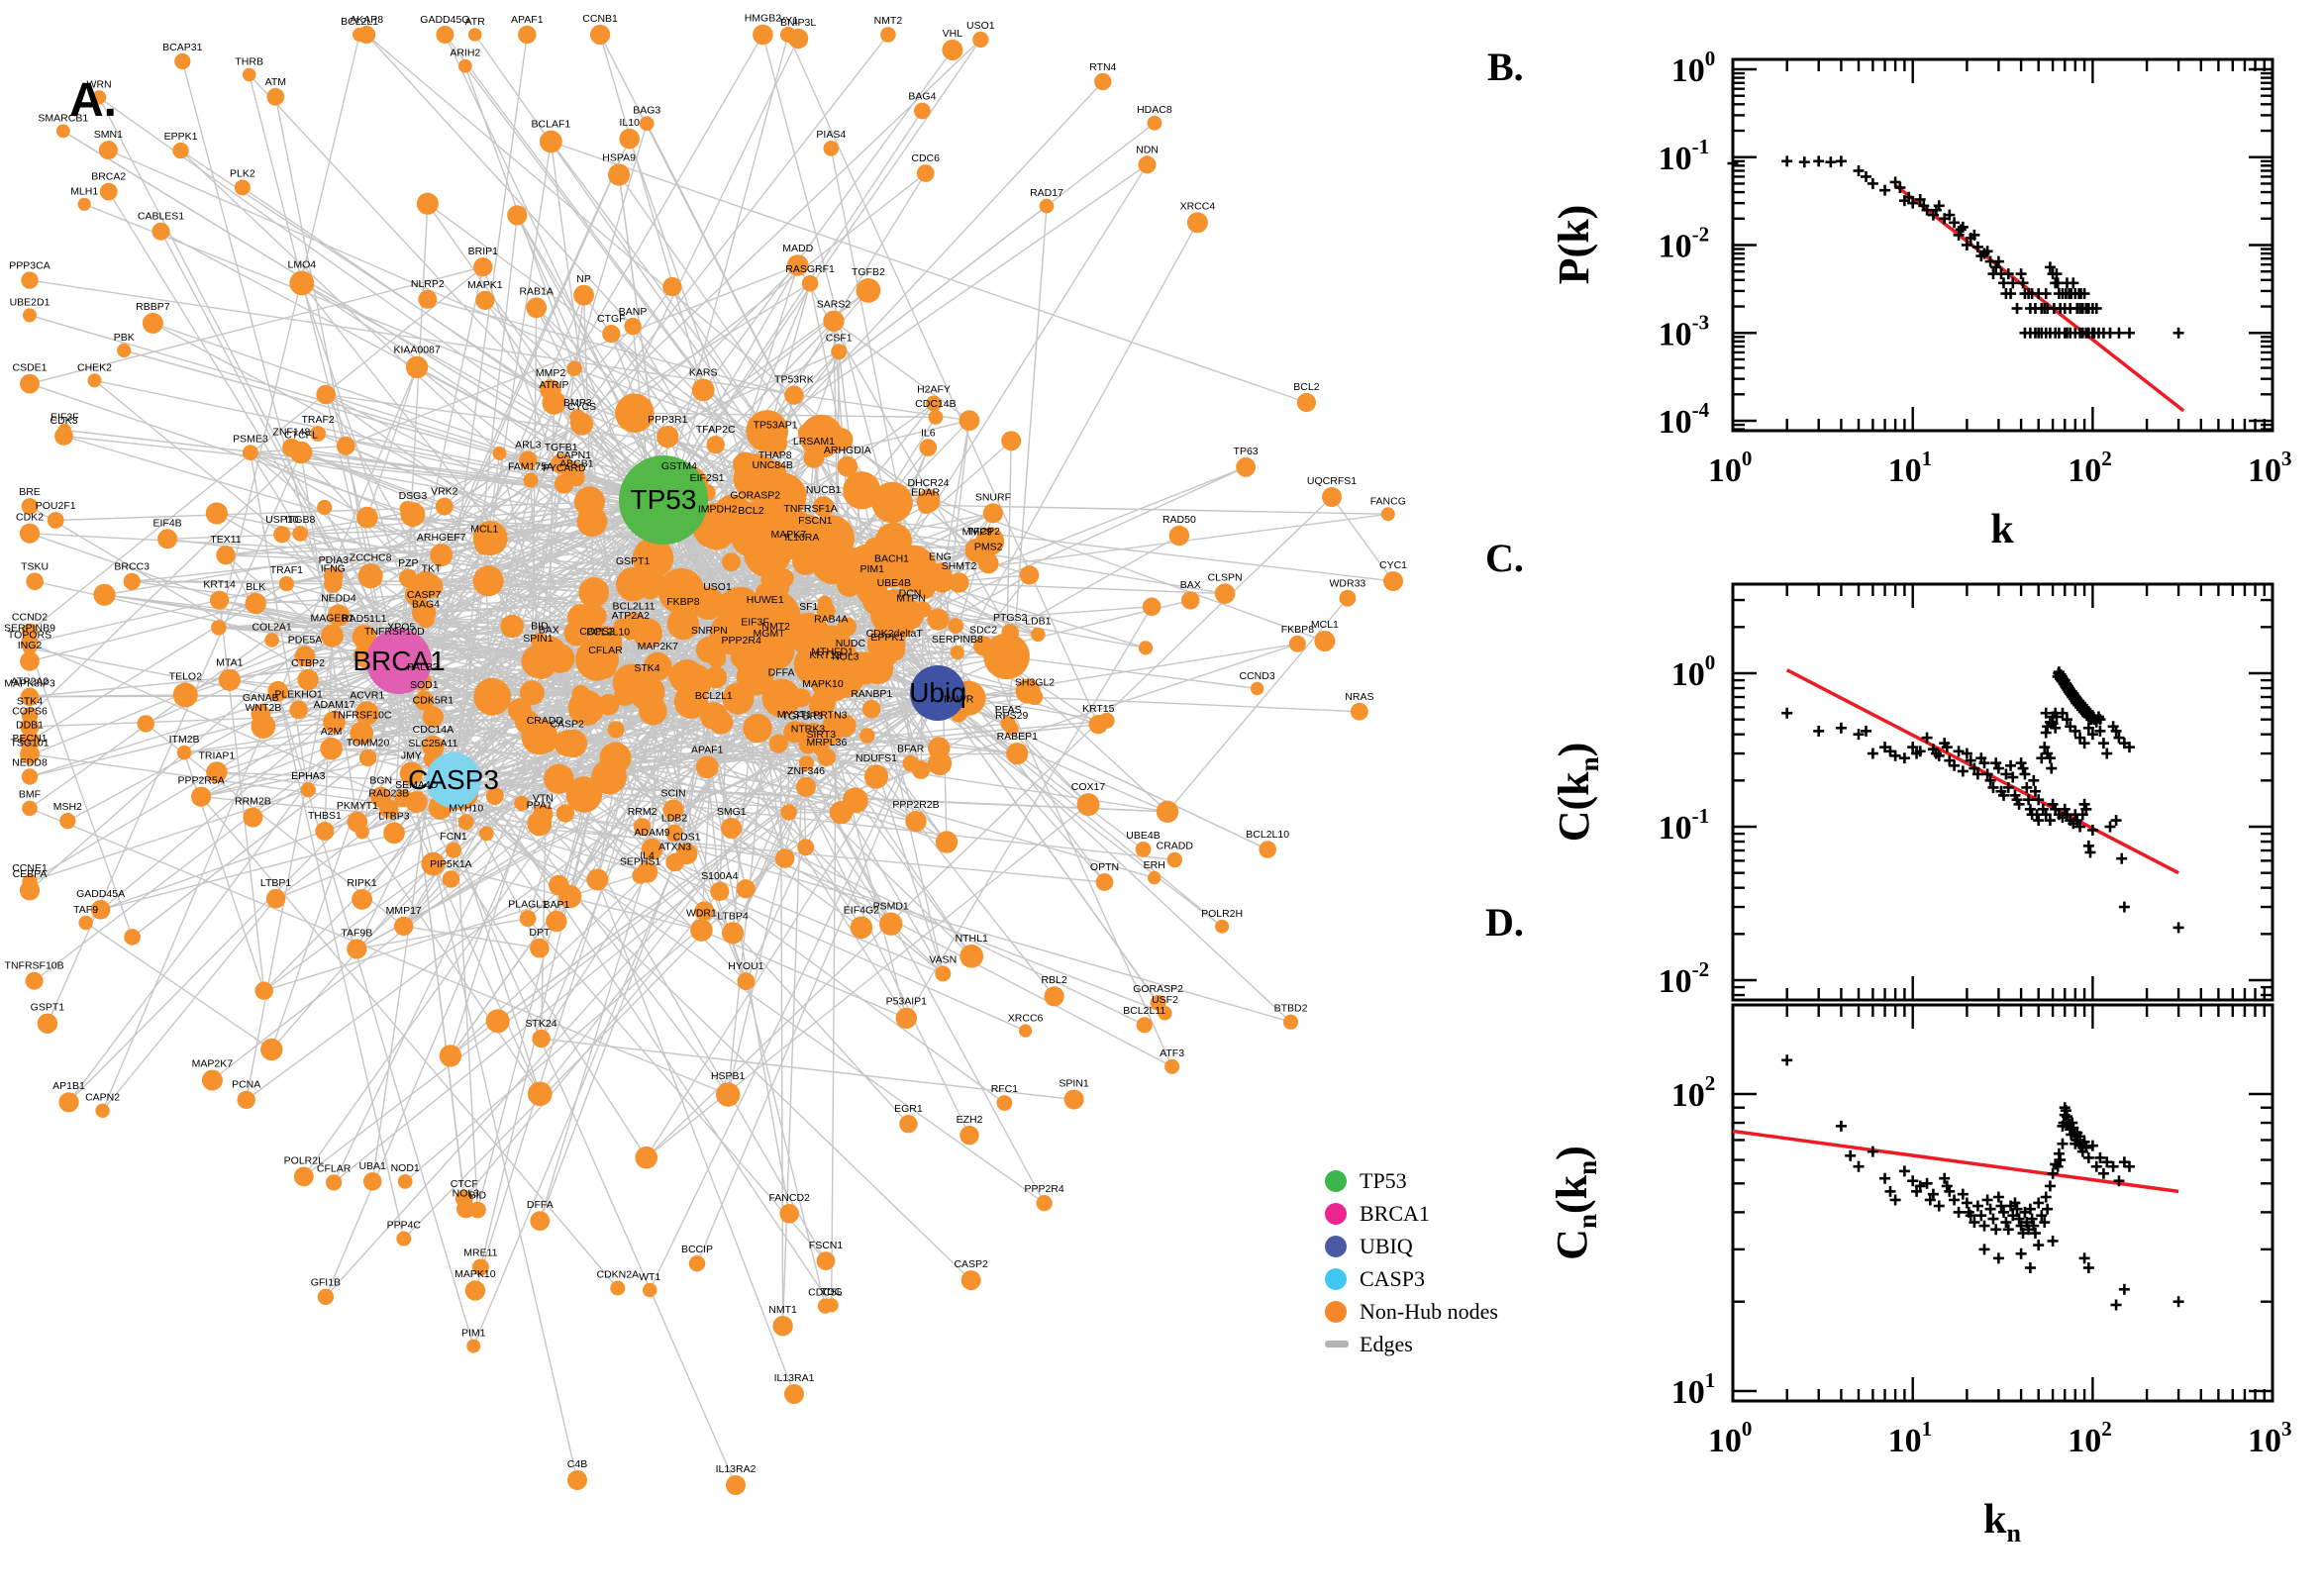  Describe the element at coordinates (825, 1293) in the screenshot. I see `gene-label: CDC5L` at that location.